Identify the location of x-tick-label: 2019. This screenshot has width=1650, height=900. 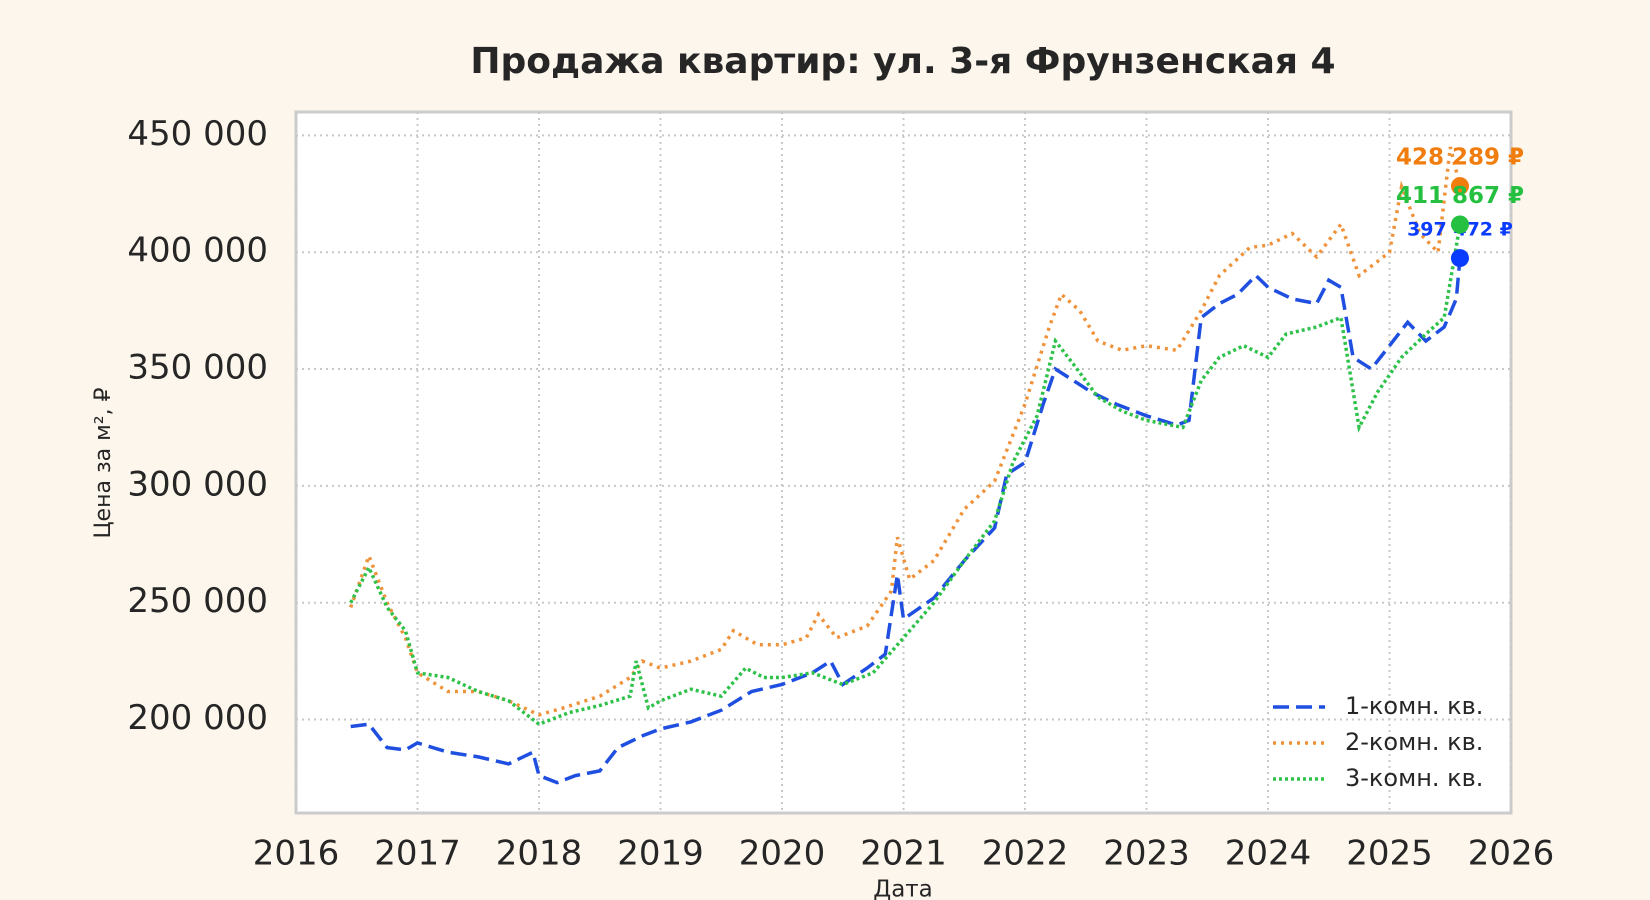
(660, 854).